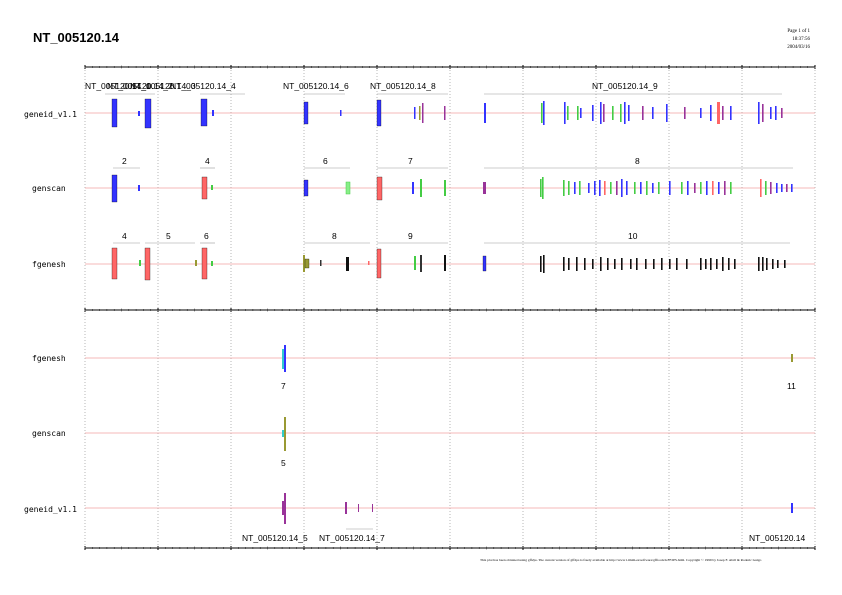  What do you see at coordinates (403, 86) in the screenshot?
I see `gene-label: NT_005120.14_8` at bounding box center [403, 86].